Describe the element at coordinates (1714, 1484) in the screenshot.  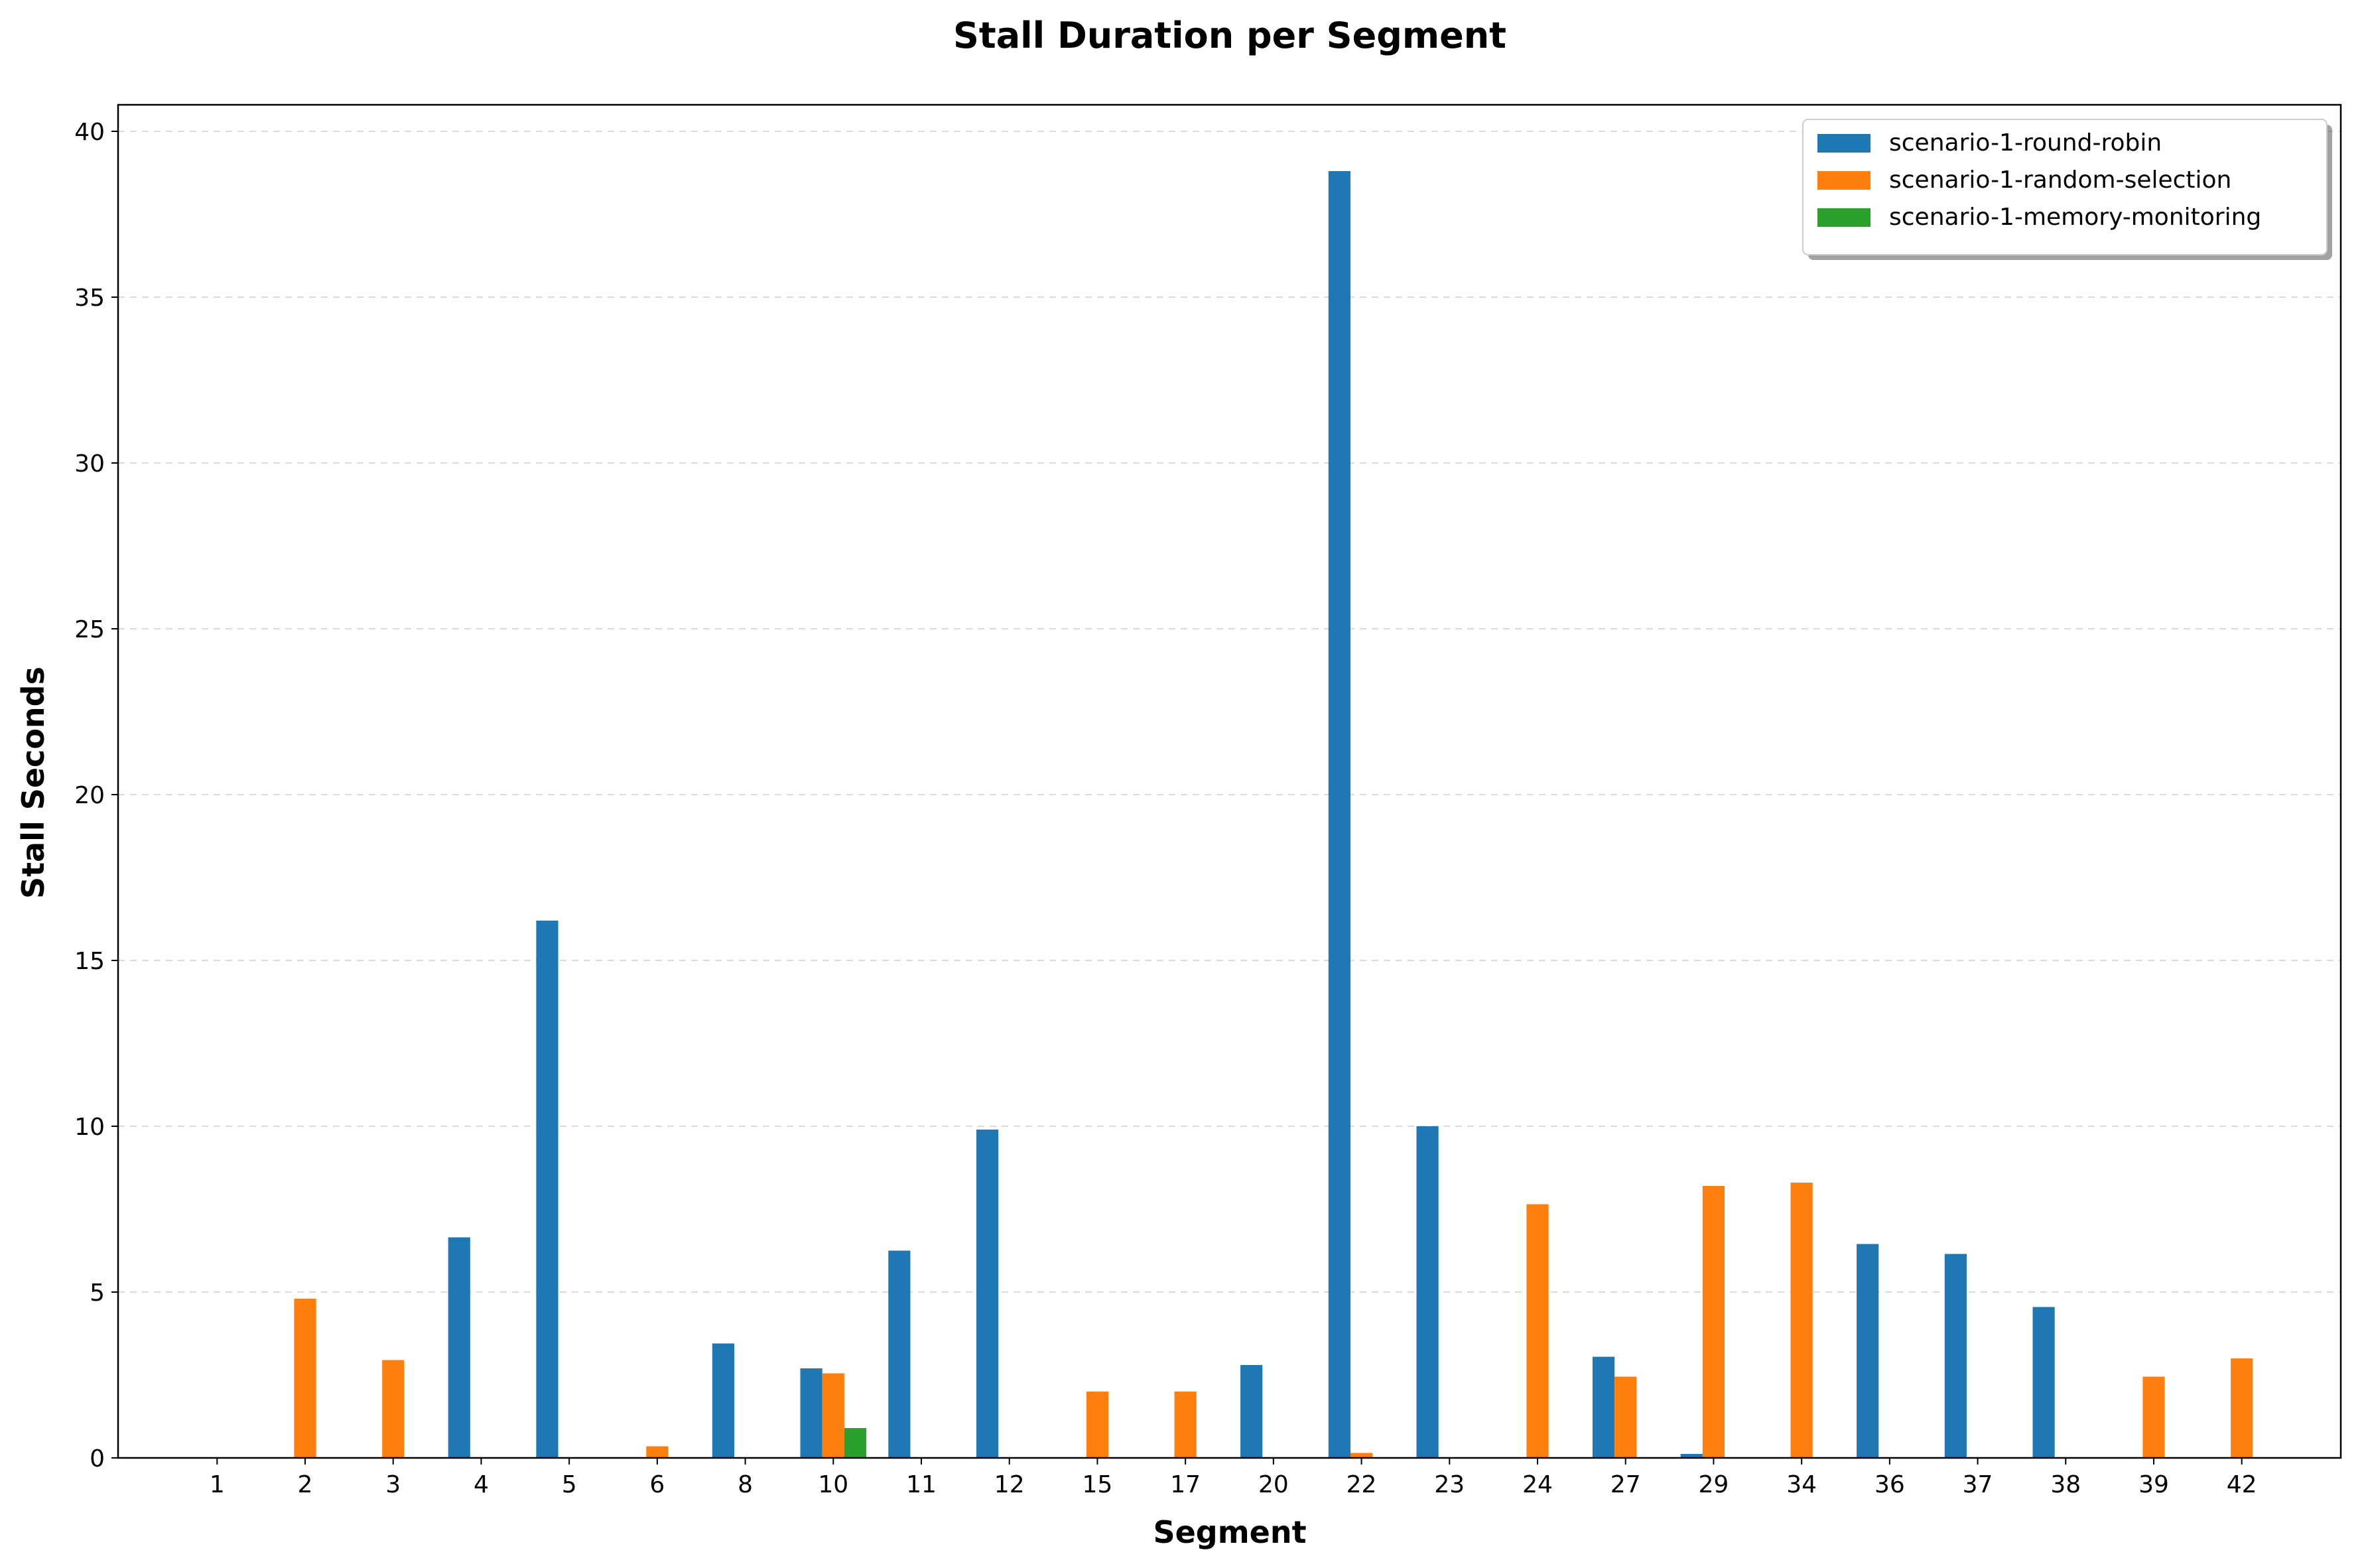
I see `x-tick-label-29: 29` at that location.